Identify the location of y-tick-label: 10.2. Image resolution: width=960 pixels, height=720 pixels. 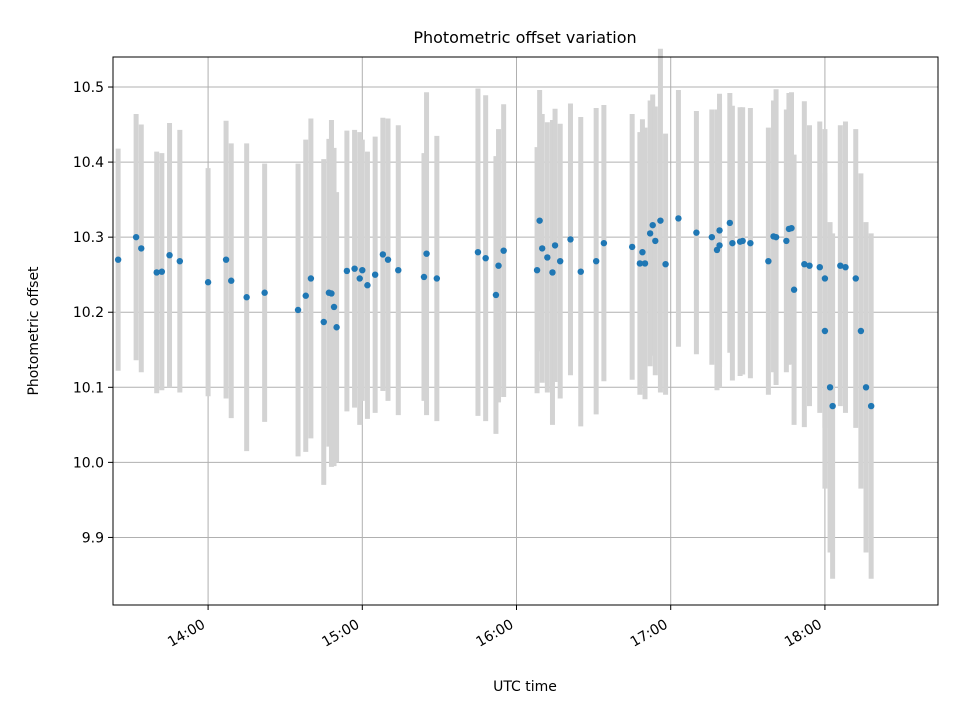
(88, 313).